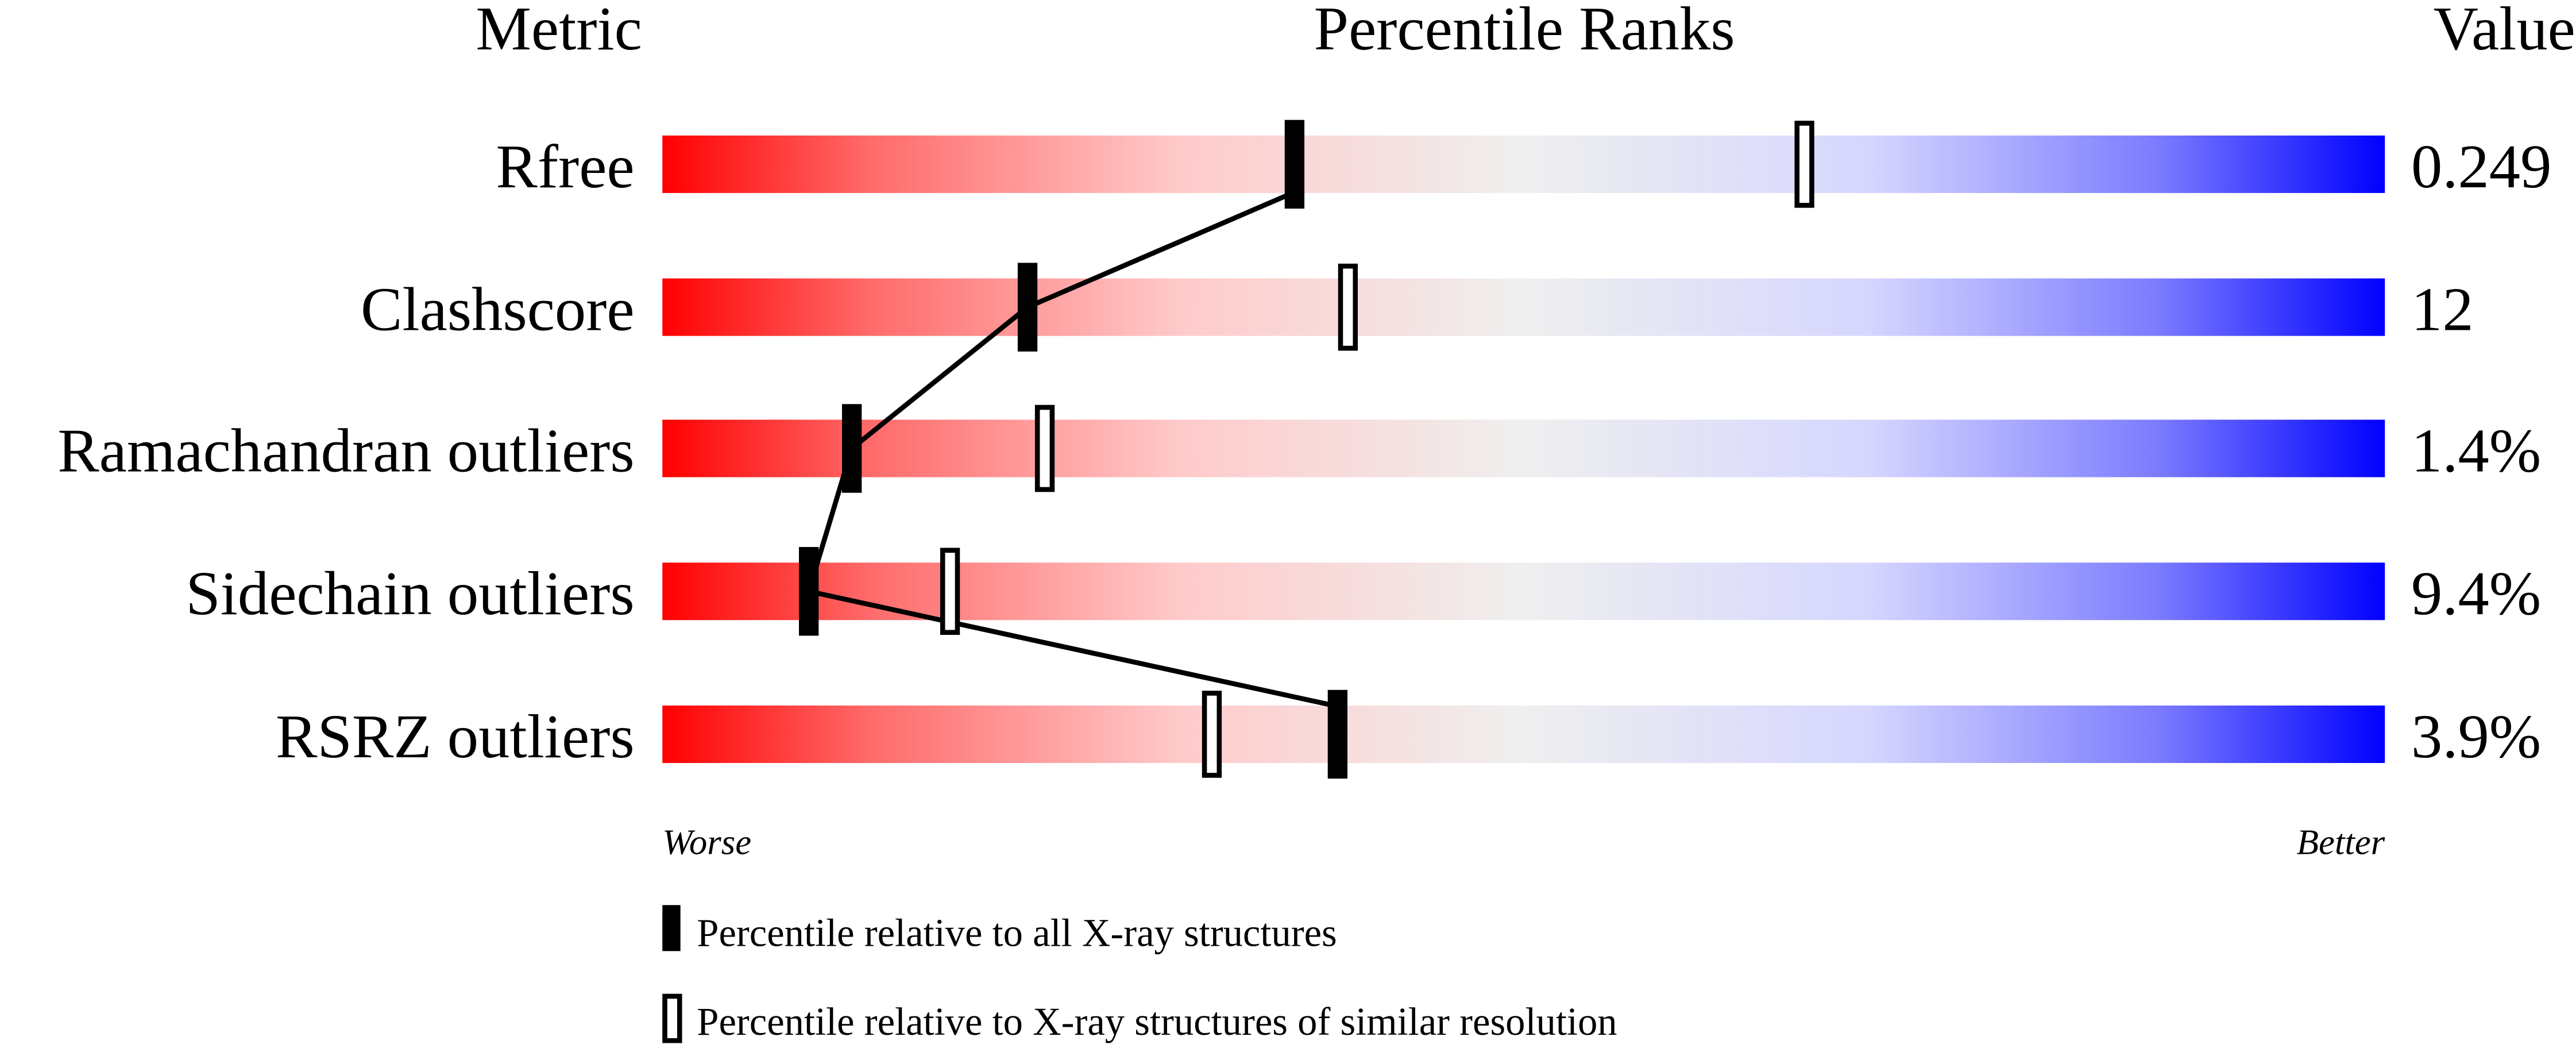  I want to click on header-metric: Metric, so click(559, 31).